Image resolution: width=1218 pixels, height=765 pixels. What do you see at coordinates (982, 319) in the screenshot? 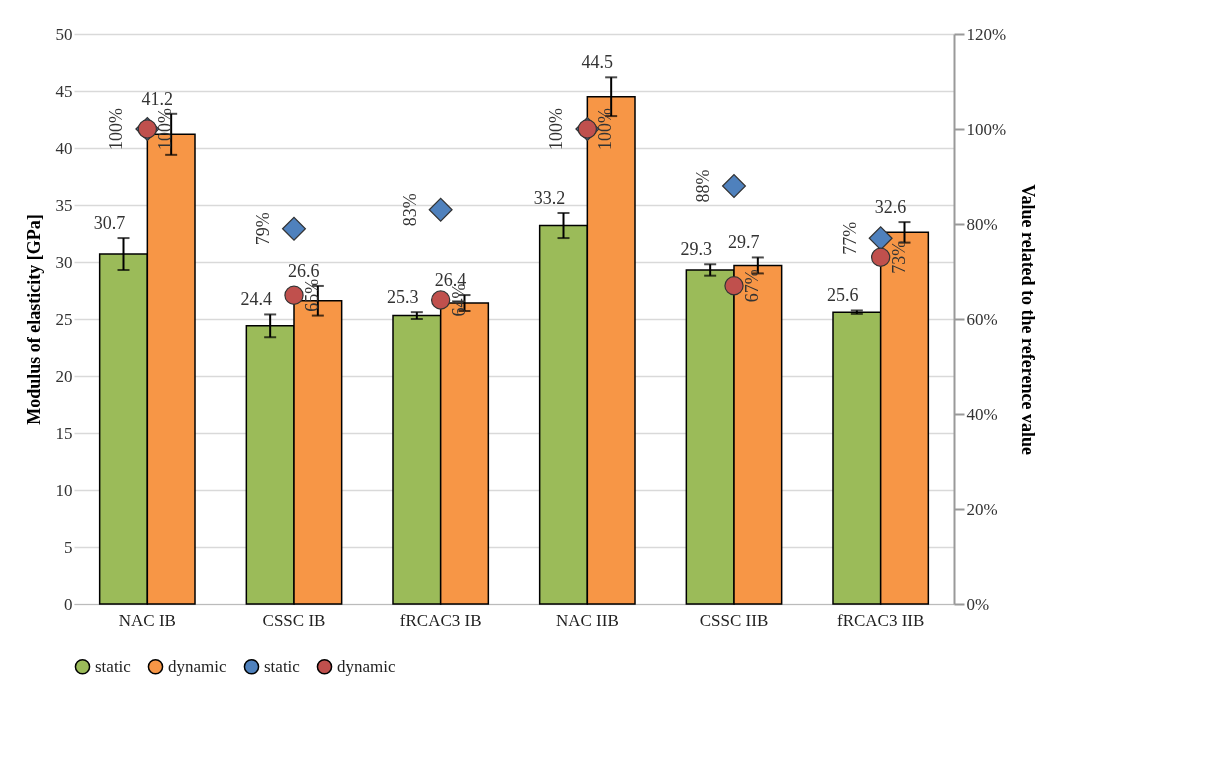
I see `y2-tick-label: 60%` at bounding box center [982, 319].